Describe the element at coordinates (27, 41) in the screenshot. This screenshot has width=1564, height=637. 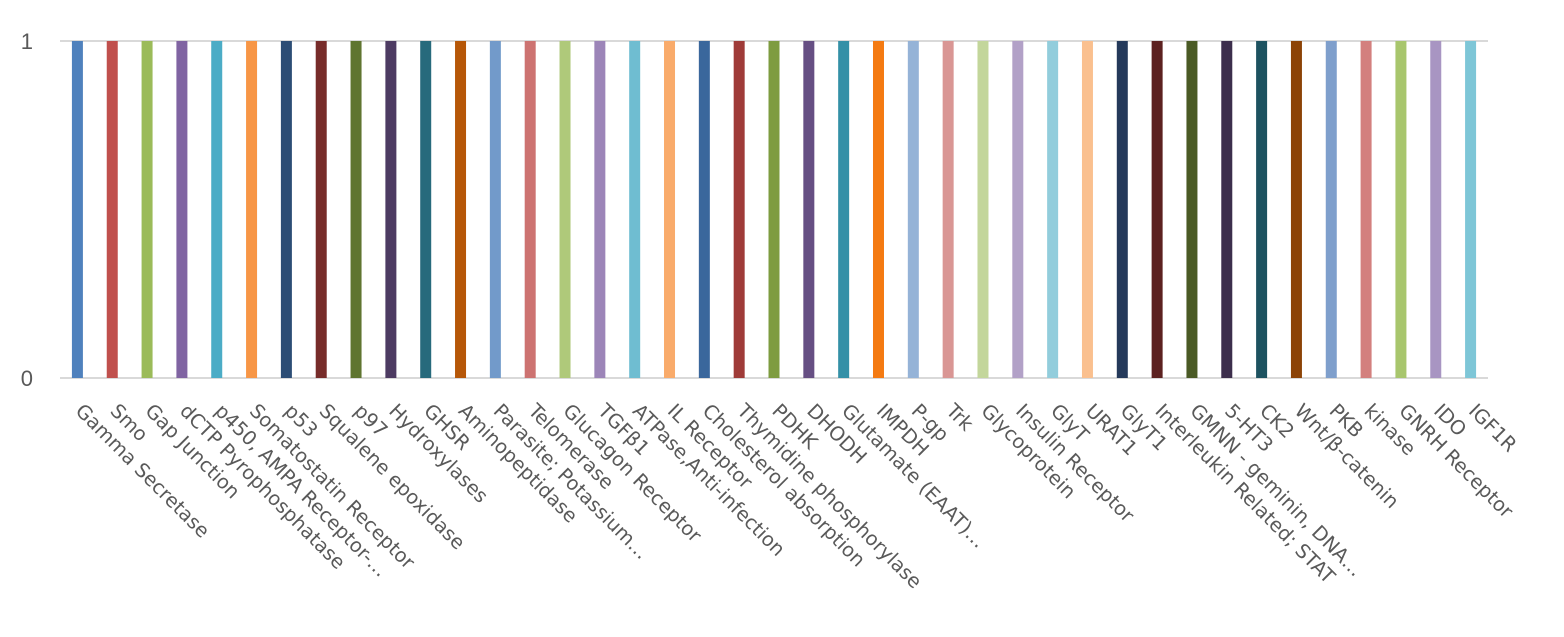
I see `y-tick-label: 1` at that location.